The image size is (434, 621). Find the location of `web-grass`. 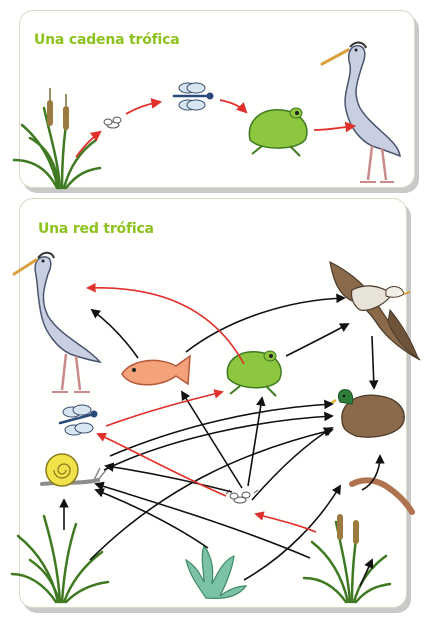

web-grass is located at coordinates (60, 559).